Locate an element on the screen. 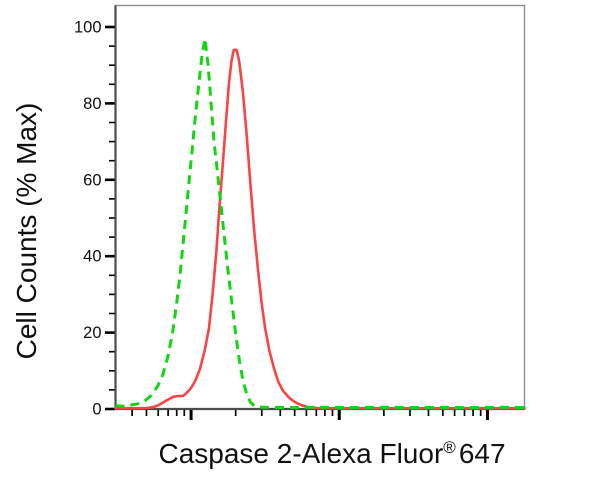 The height and width of the screenshot is (486, 610). x-axis-major-ticks is located at coordinates (339, 415).